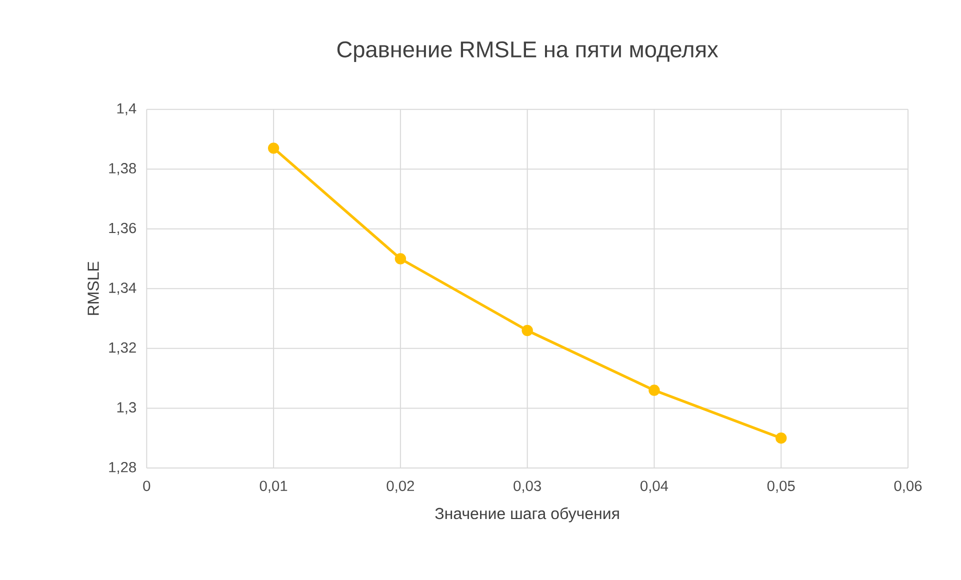  Describe the element at coordinates (126, 109) in the screenshot. I see `y-tick-label: 1,4` at that location.